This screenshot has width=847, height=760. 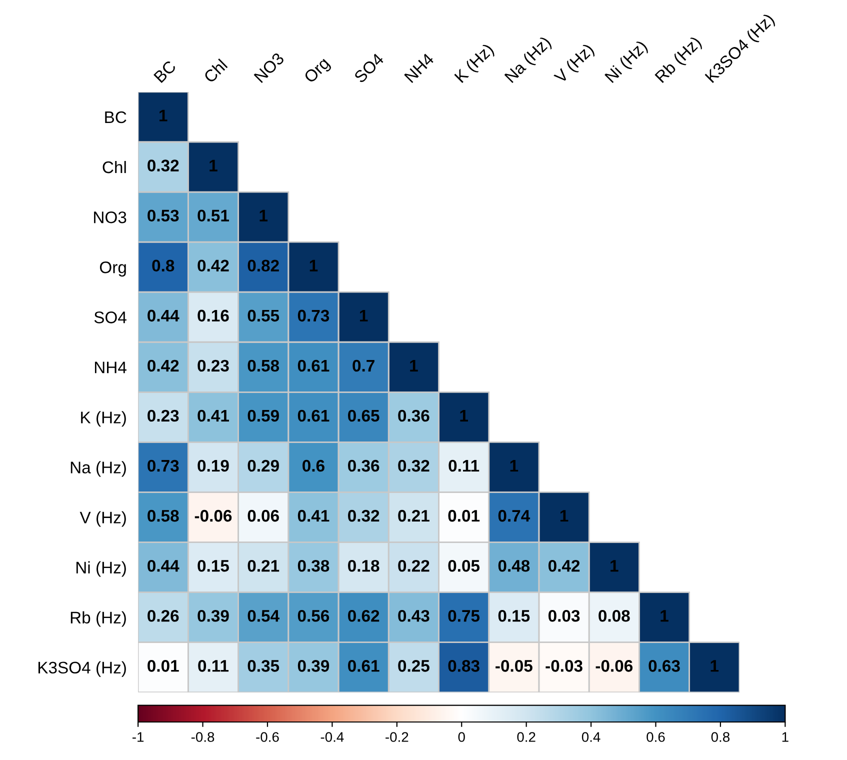 I want to click on y-tick-label: Org, so click(x=113, y=269).